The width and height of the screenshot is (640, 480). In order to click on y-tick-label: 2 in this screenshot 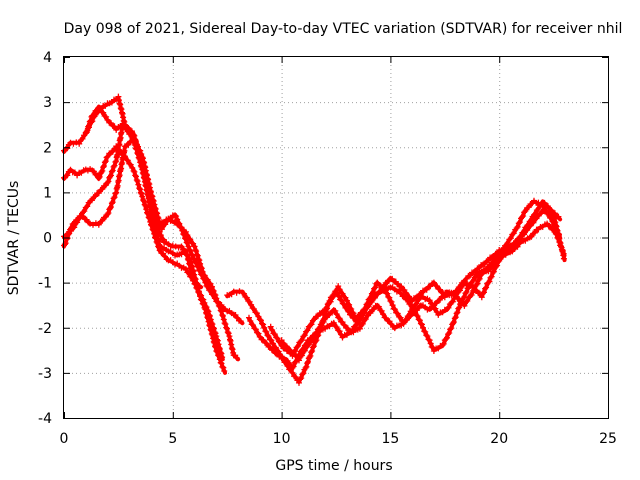, I will do `click(47, 148)`.